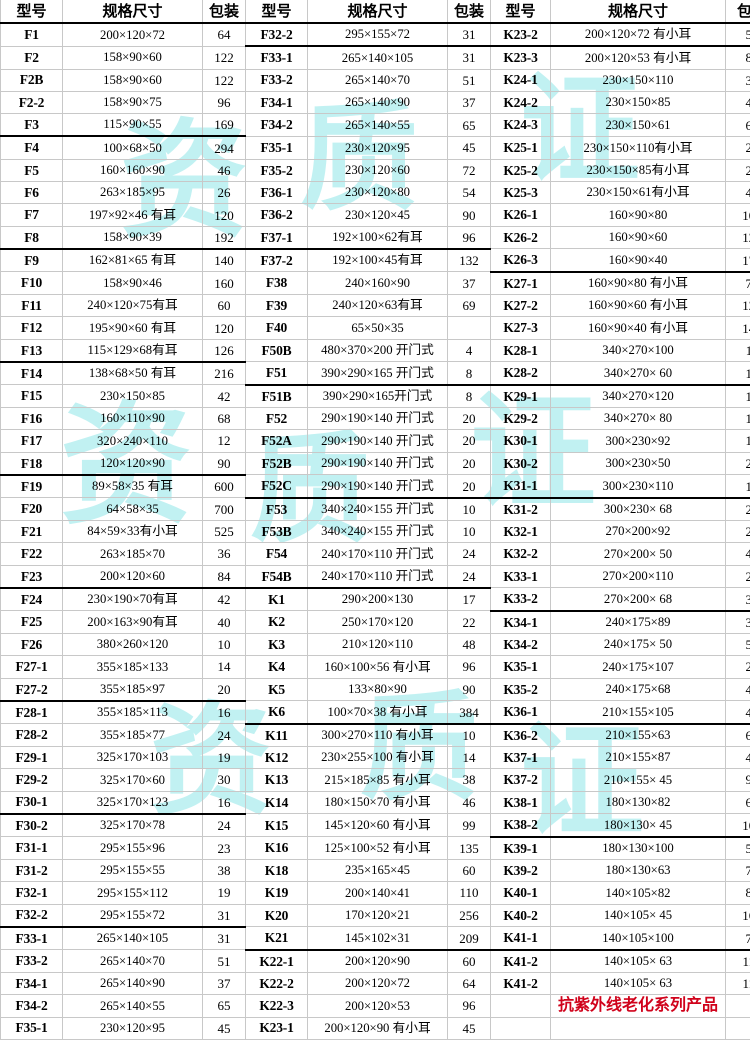  What do you see at coordinates (224, 350) in the screenshot?
I see `cell-pack: 126` at bounding box center [224, 350].